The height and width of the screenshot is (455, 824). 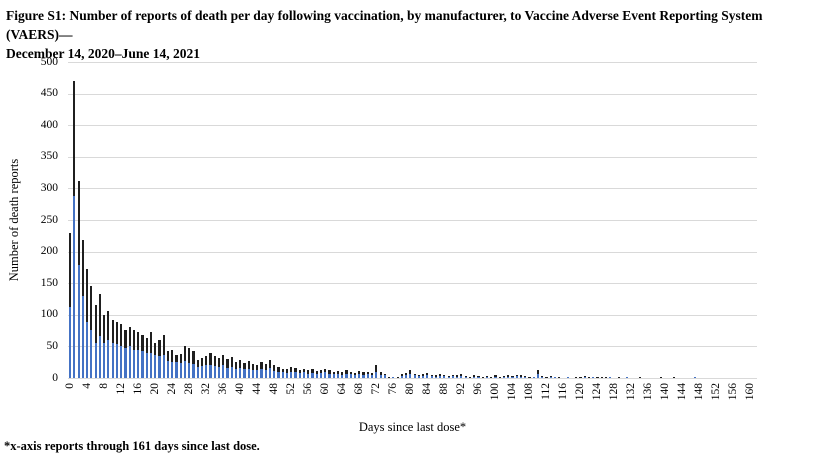 I want to click on bar-day-47-blue, so click(x=270, y=372).